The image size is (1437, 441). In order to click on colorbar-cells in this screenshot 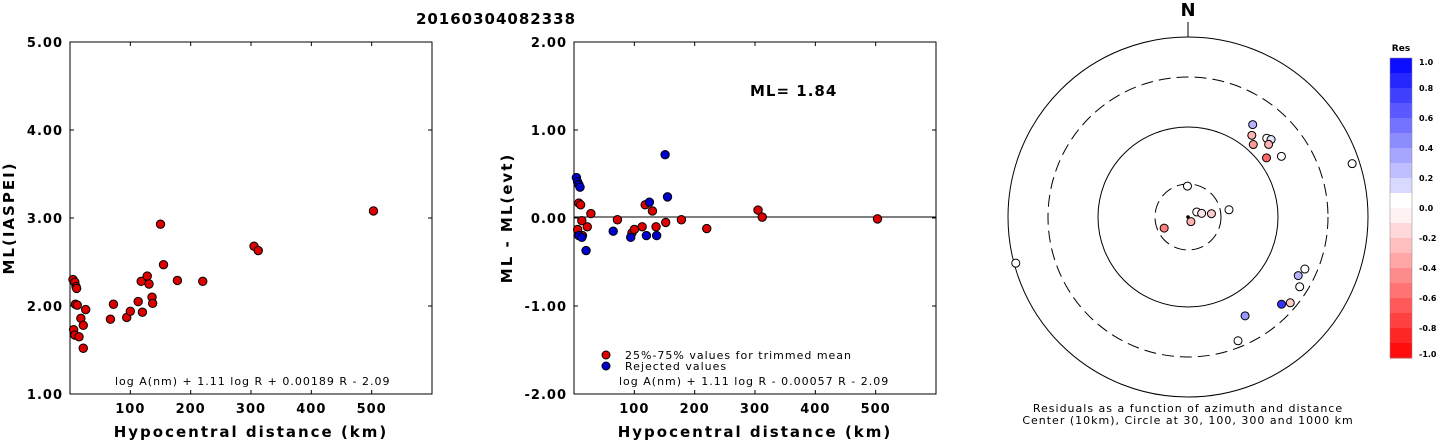, I will do `click(1401, 208)`.